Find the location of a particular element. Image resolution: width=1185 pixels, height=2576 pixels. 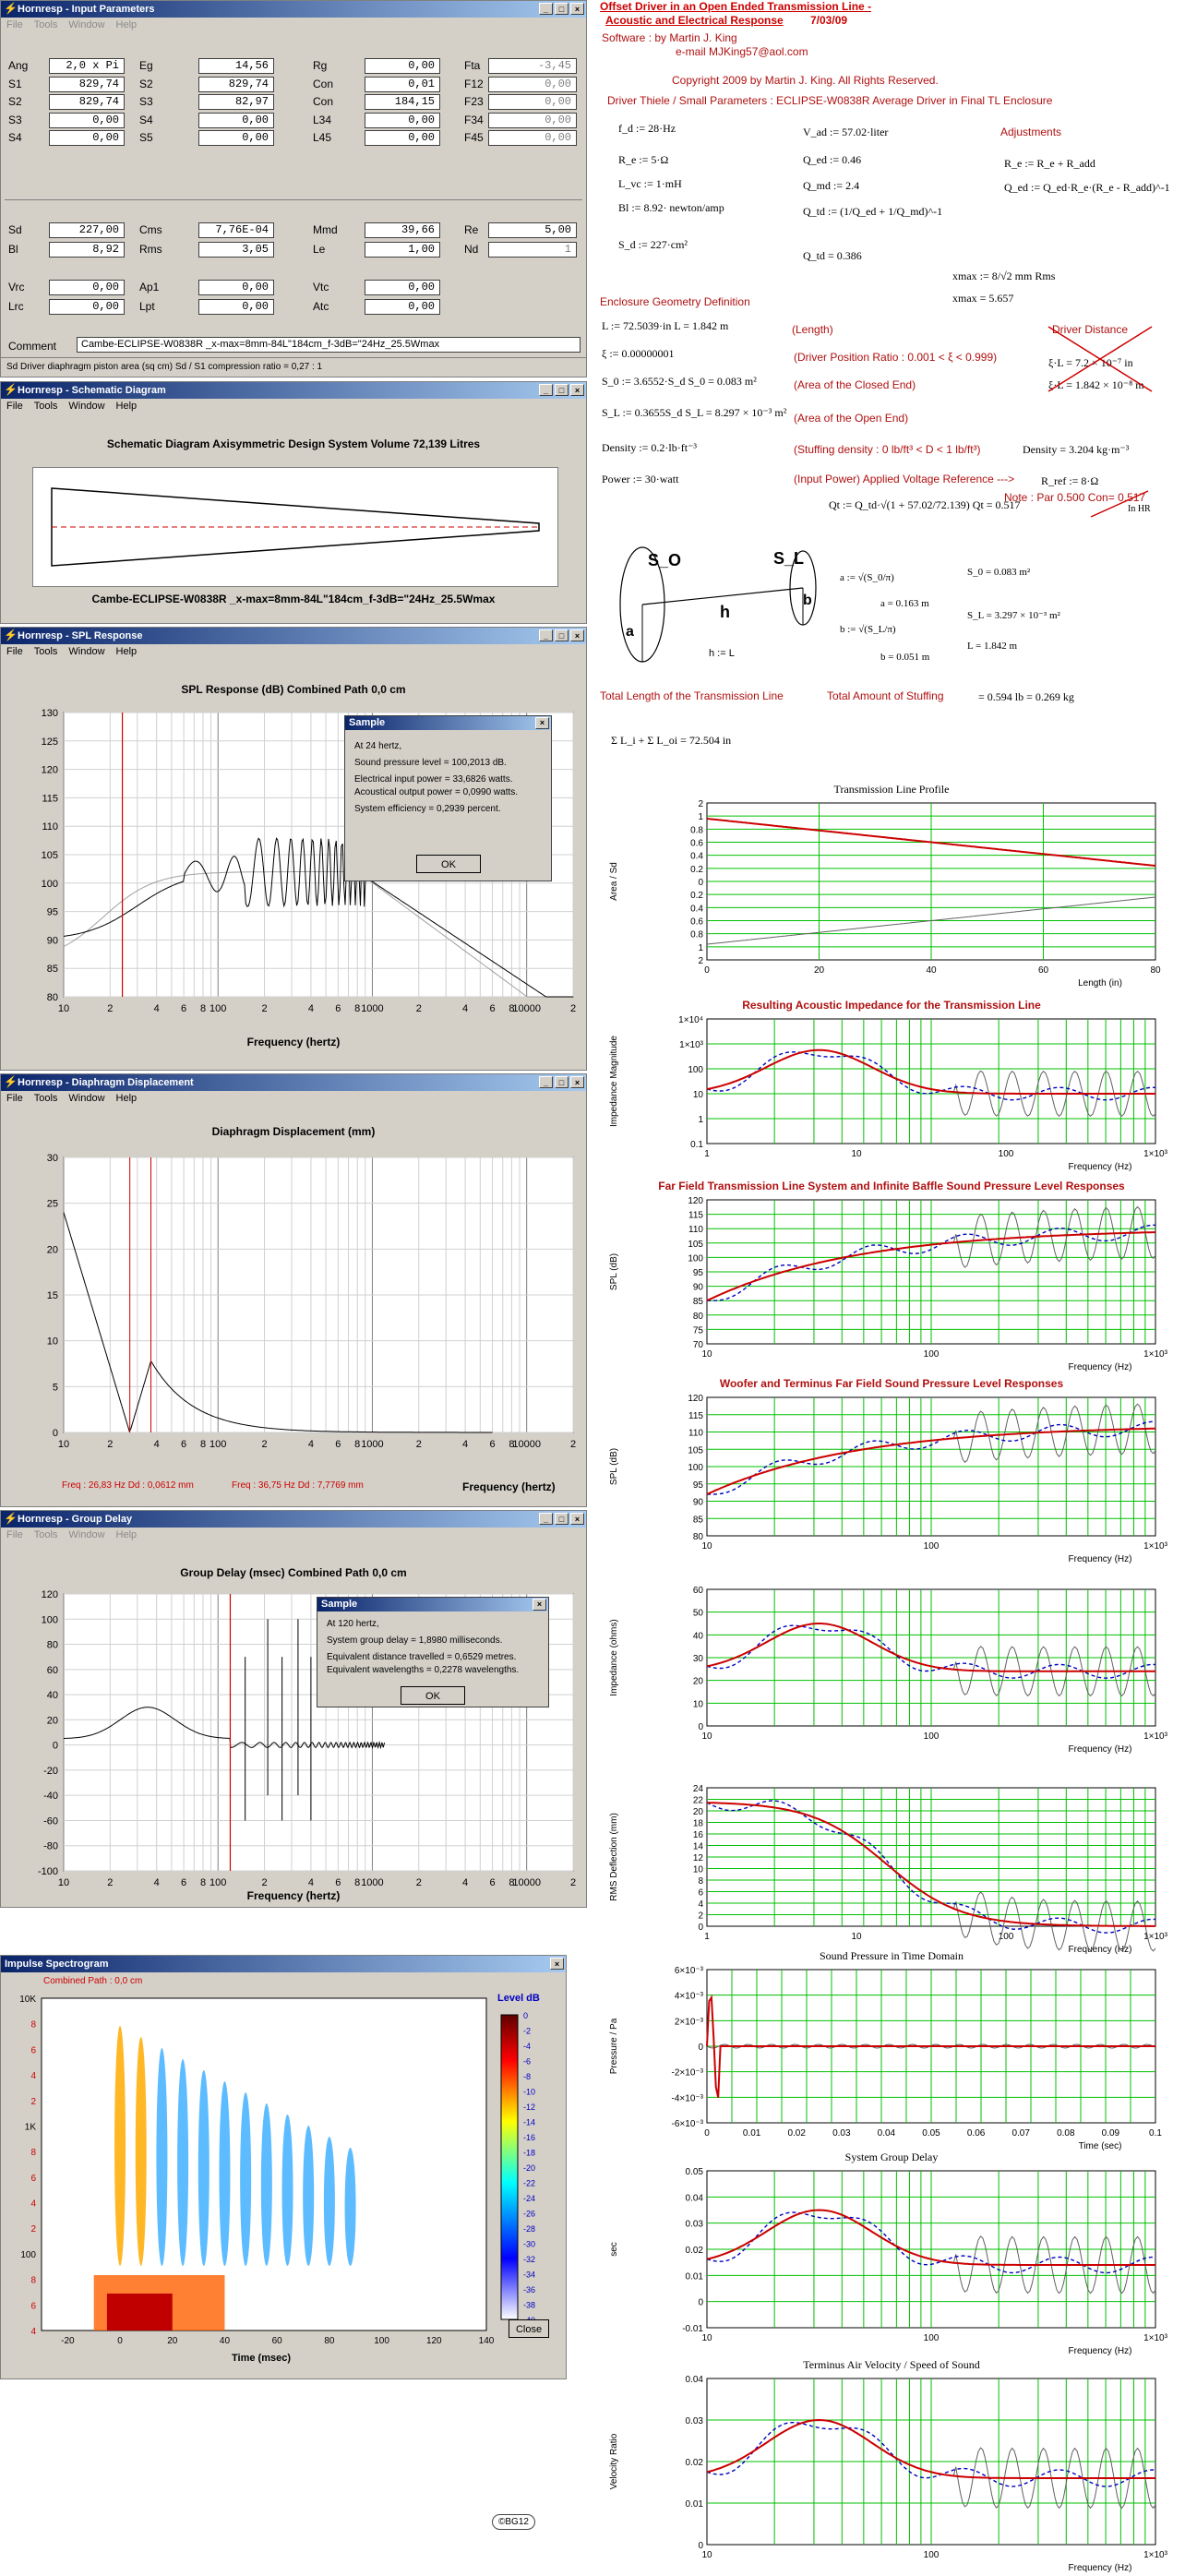

param-field: 39,66 is located at coordinates (402, 230).